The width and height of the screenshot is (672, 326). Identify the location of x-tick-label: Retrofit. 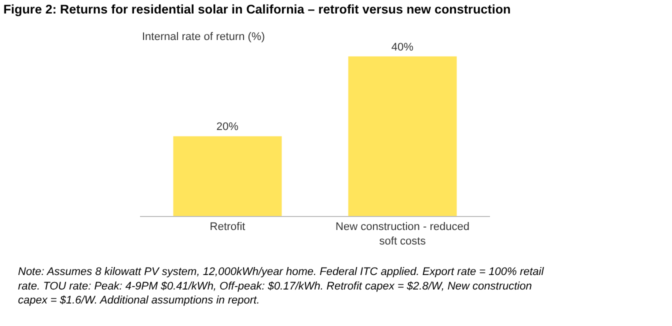
(228, 227).